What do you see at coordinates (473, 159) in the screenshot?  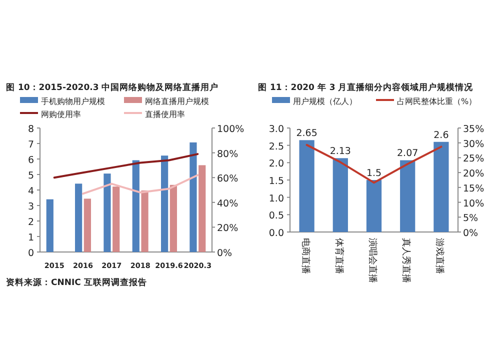 I see `y2-tick-label: 25%` at bounding box center [473, 159].